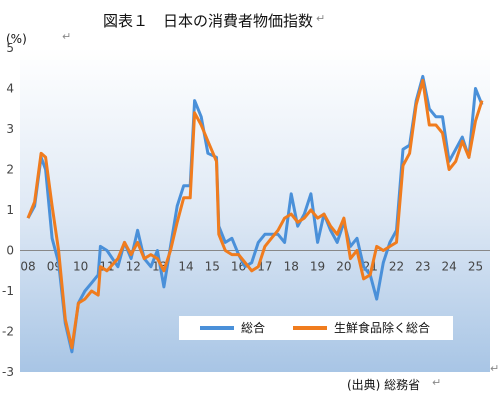  What do you see at coordinates (8, 372) in the screenshot?
I see `y-tick-label: -3` at bounding box center [8, 372].